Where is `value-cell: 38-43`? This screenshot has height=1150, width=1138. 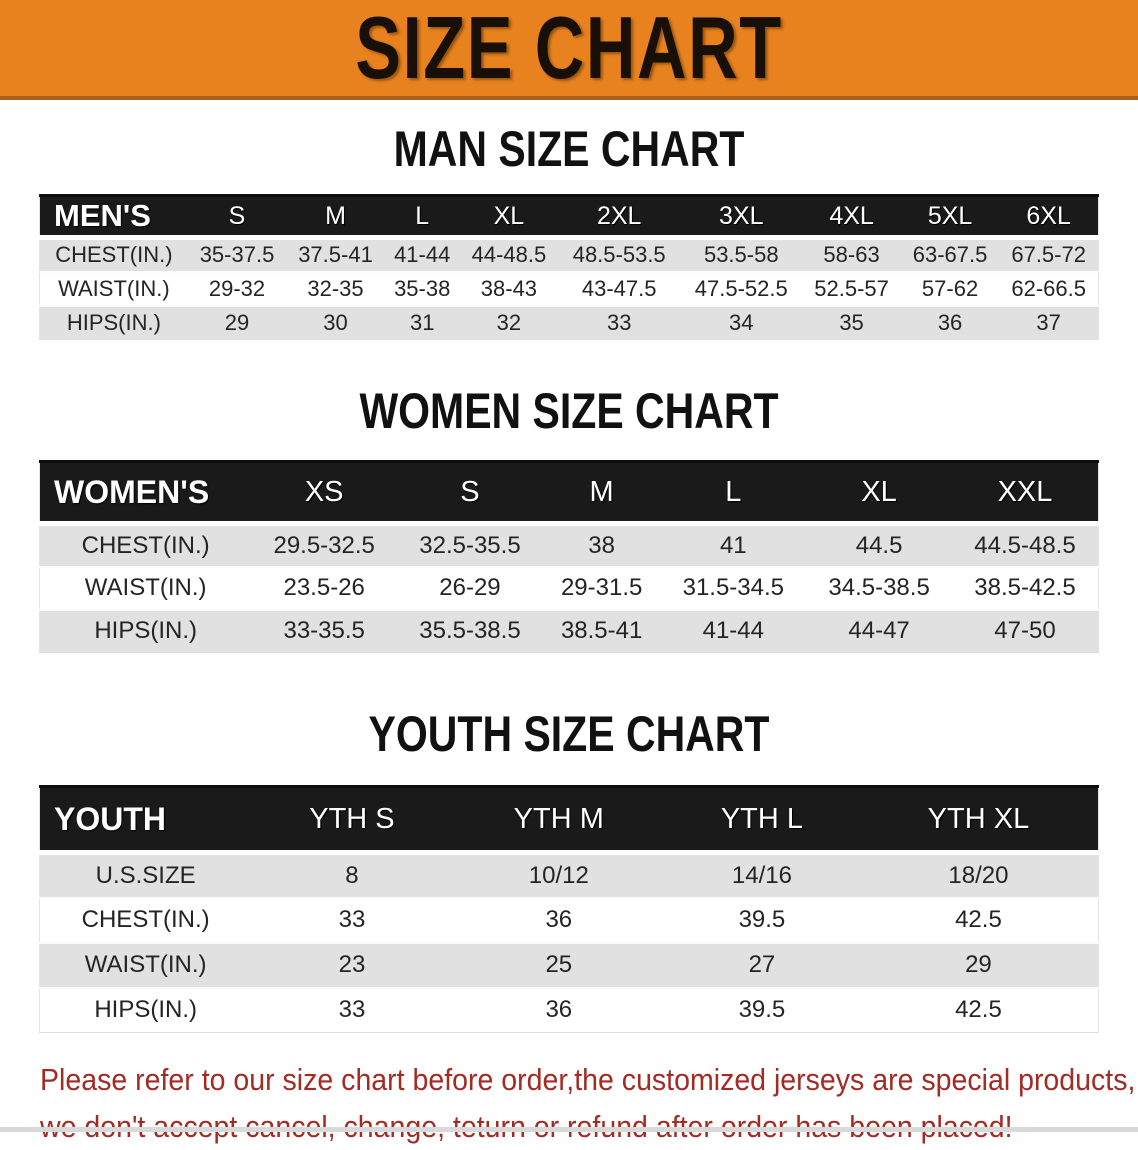
value-cell: 38-43 is located at coordinates (509, 289).